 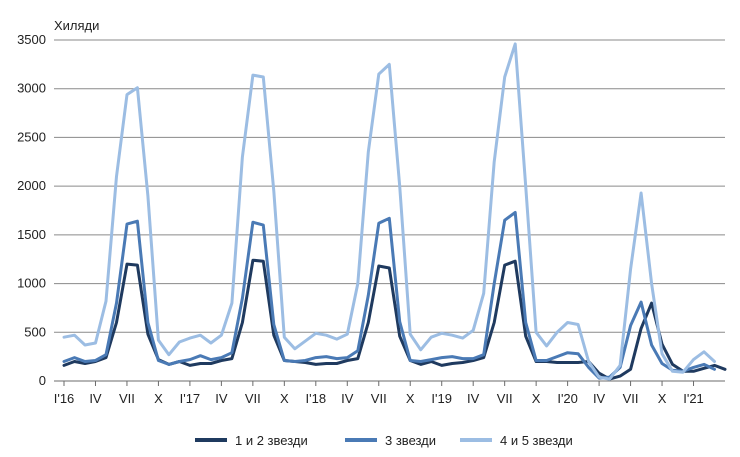 I want to click on y-axis-label: Хиляди, so click(x=76, y=25).